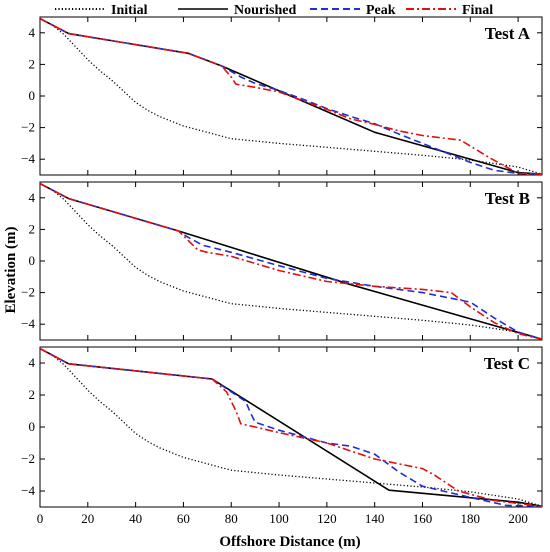 This screenshot has width=550, height=552. I want to click on x-tick-label: 0, so click(40, 518).